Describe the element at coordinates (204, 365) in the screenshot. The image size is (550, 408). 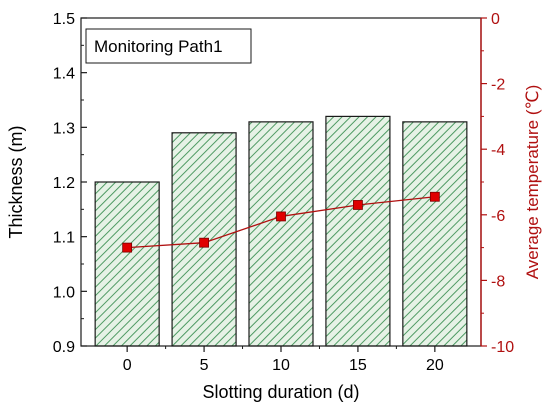
I see `x-tick-label: 5` at that location.